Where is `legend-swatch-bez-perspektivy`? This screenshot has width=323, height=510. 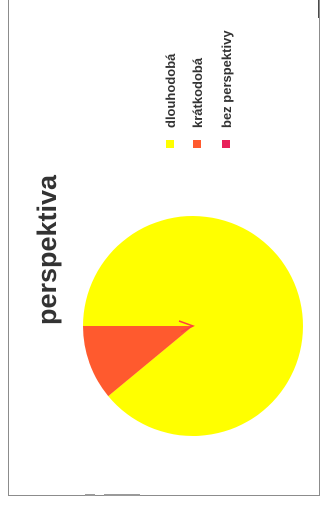 legend-swatch-bez-perspektivy is located at coordinates (226, 144).